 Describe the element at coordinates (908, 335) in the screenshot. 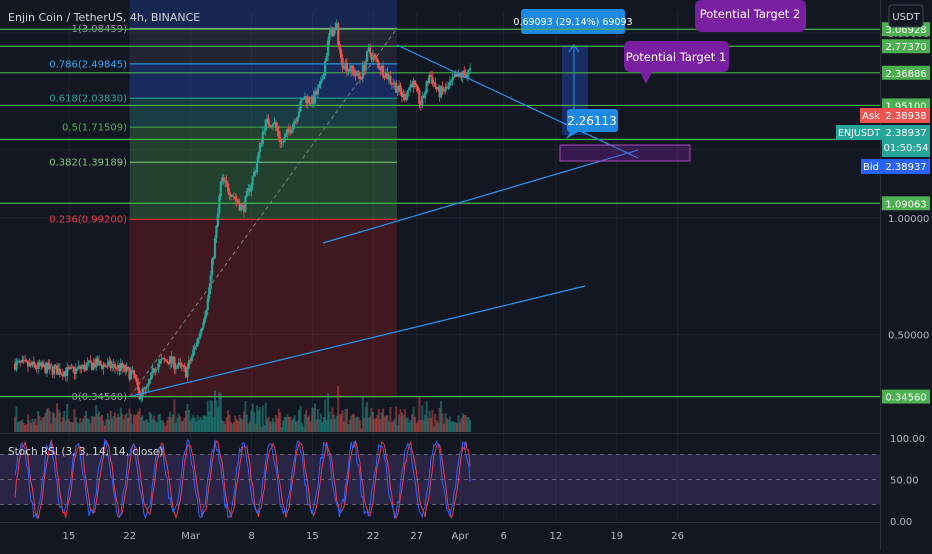

I see `price-tick-label: 0.50000` at that location.